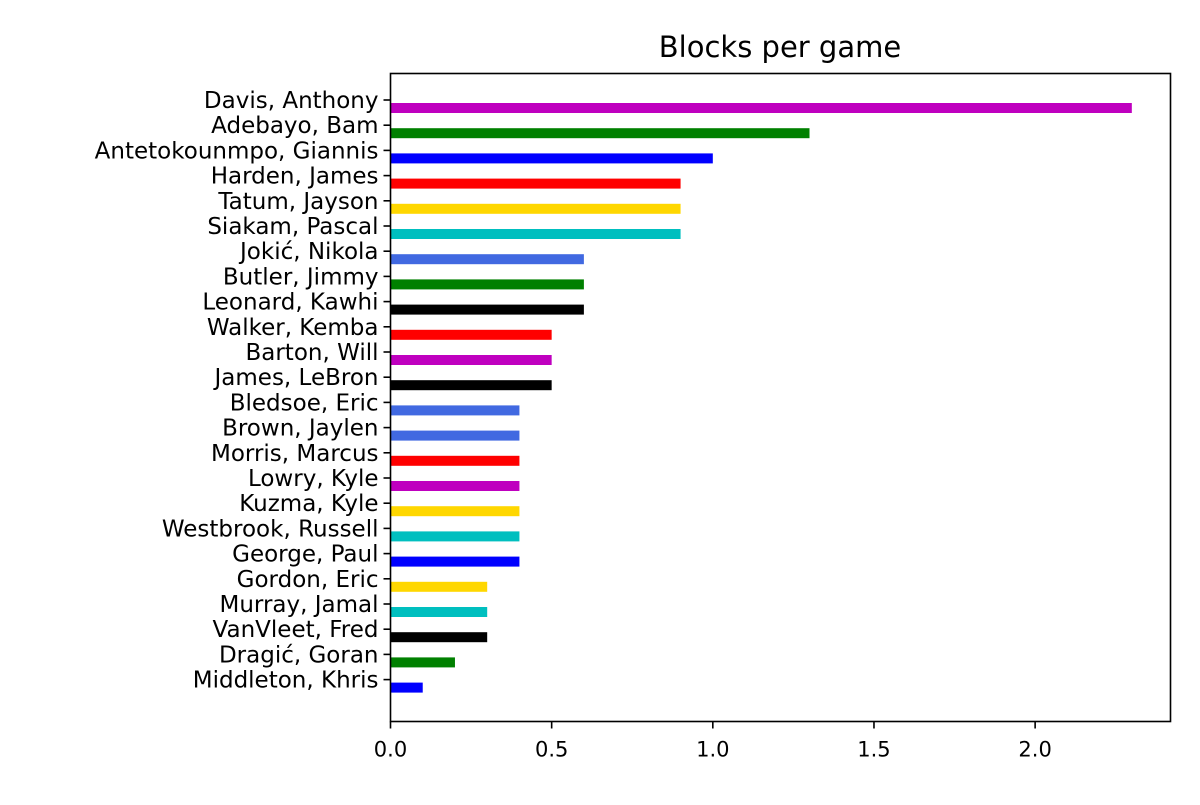 The width and height of the screenshot is (1200, 805). What do you see at coordinates (293, 328) in the screenshot?
I see `y-tick-label: Walker, Kemba` at bounding box center [293, 328].